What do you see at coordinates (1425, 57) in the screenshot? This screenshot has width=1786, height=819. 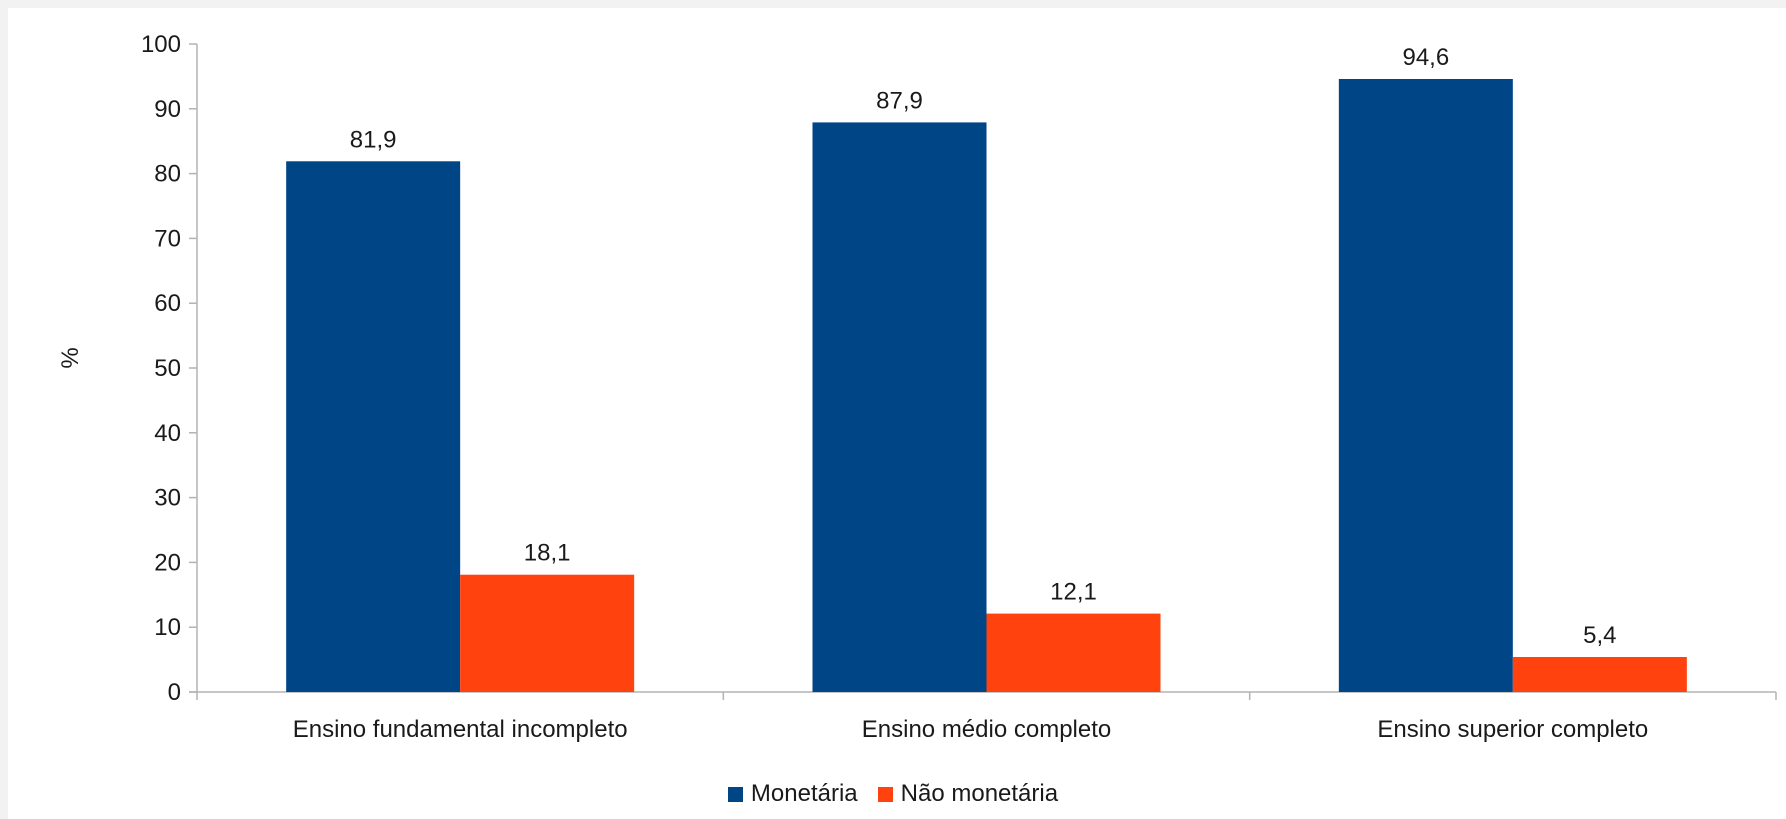 I see `data-label: 94,6` at bounding box center [1425, 57].